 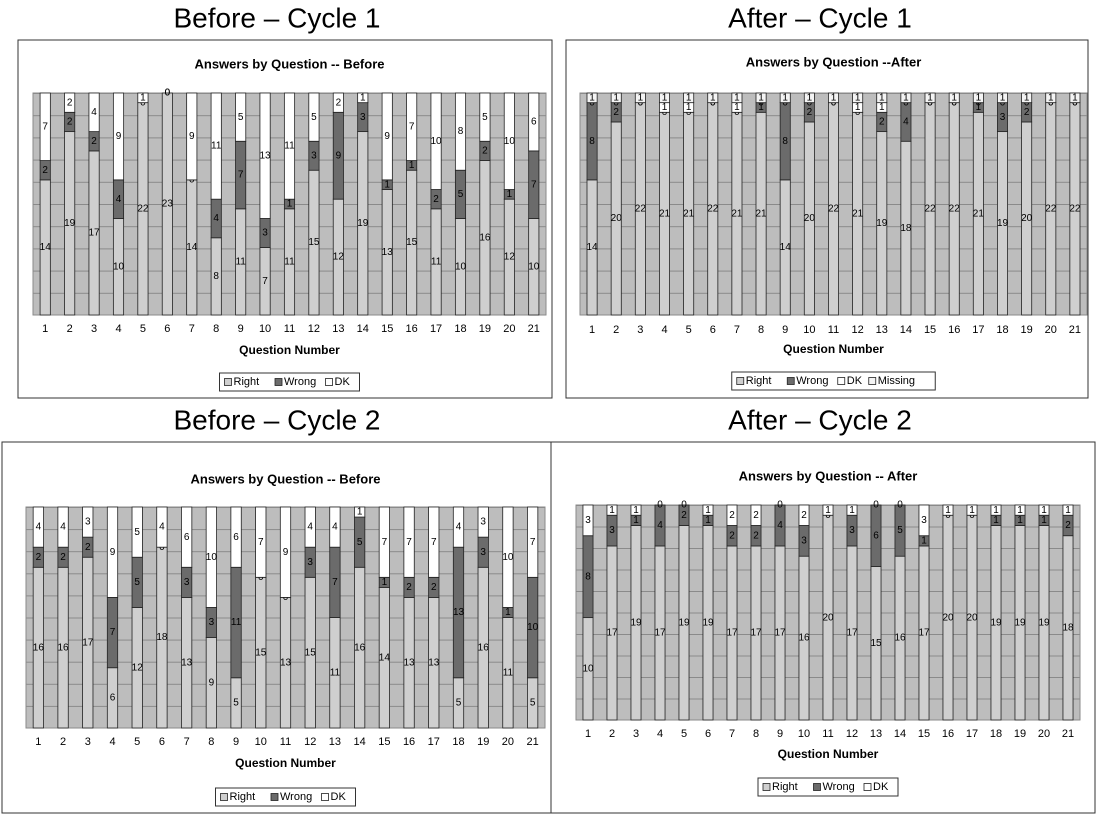 What do you see at coordinates (510, 257) in the screenshot?
I see `value-label: 12` at bounding box center [510, 257].